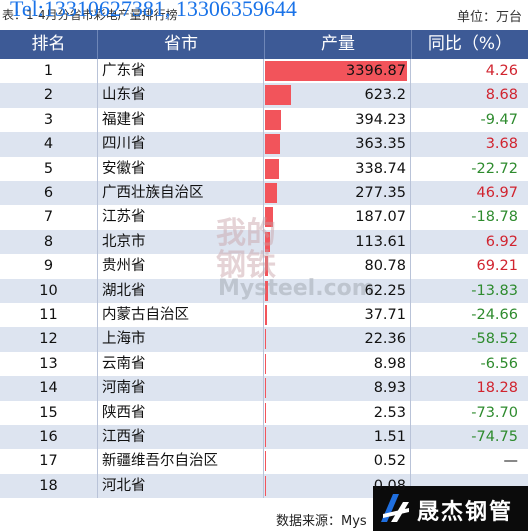  I want to click on row-province: 广西壮族自治区, so click(181, 193).